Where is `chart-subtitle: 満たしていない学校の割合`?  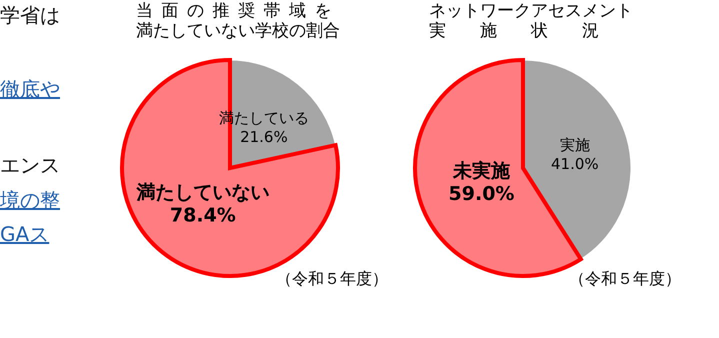 chart-subtitle: 満たしていない学校の割合 is located at coordinates (238, 31).